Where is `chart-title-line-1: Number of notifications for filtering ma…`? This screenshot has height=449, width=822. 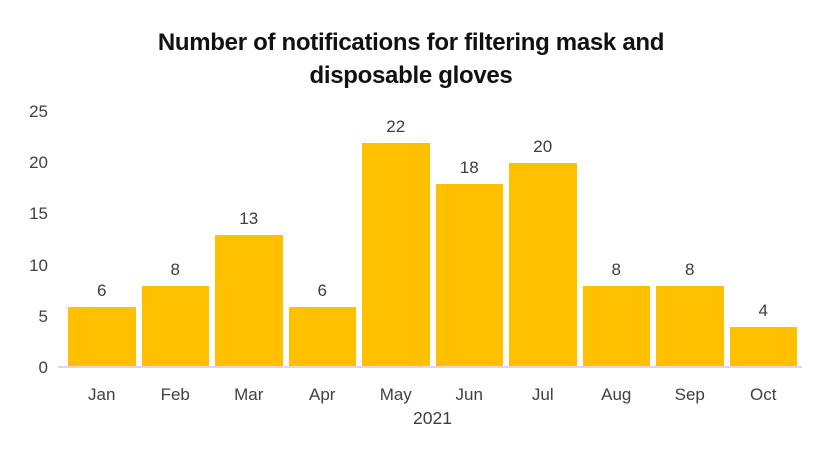 chart-title-line-1: Number of notifications for filtering ma… is located at coordinates (411, 42).